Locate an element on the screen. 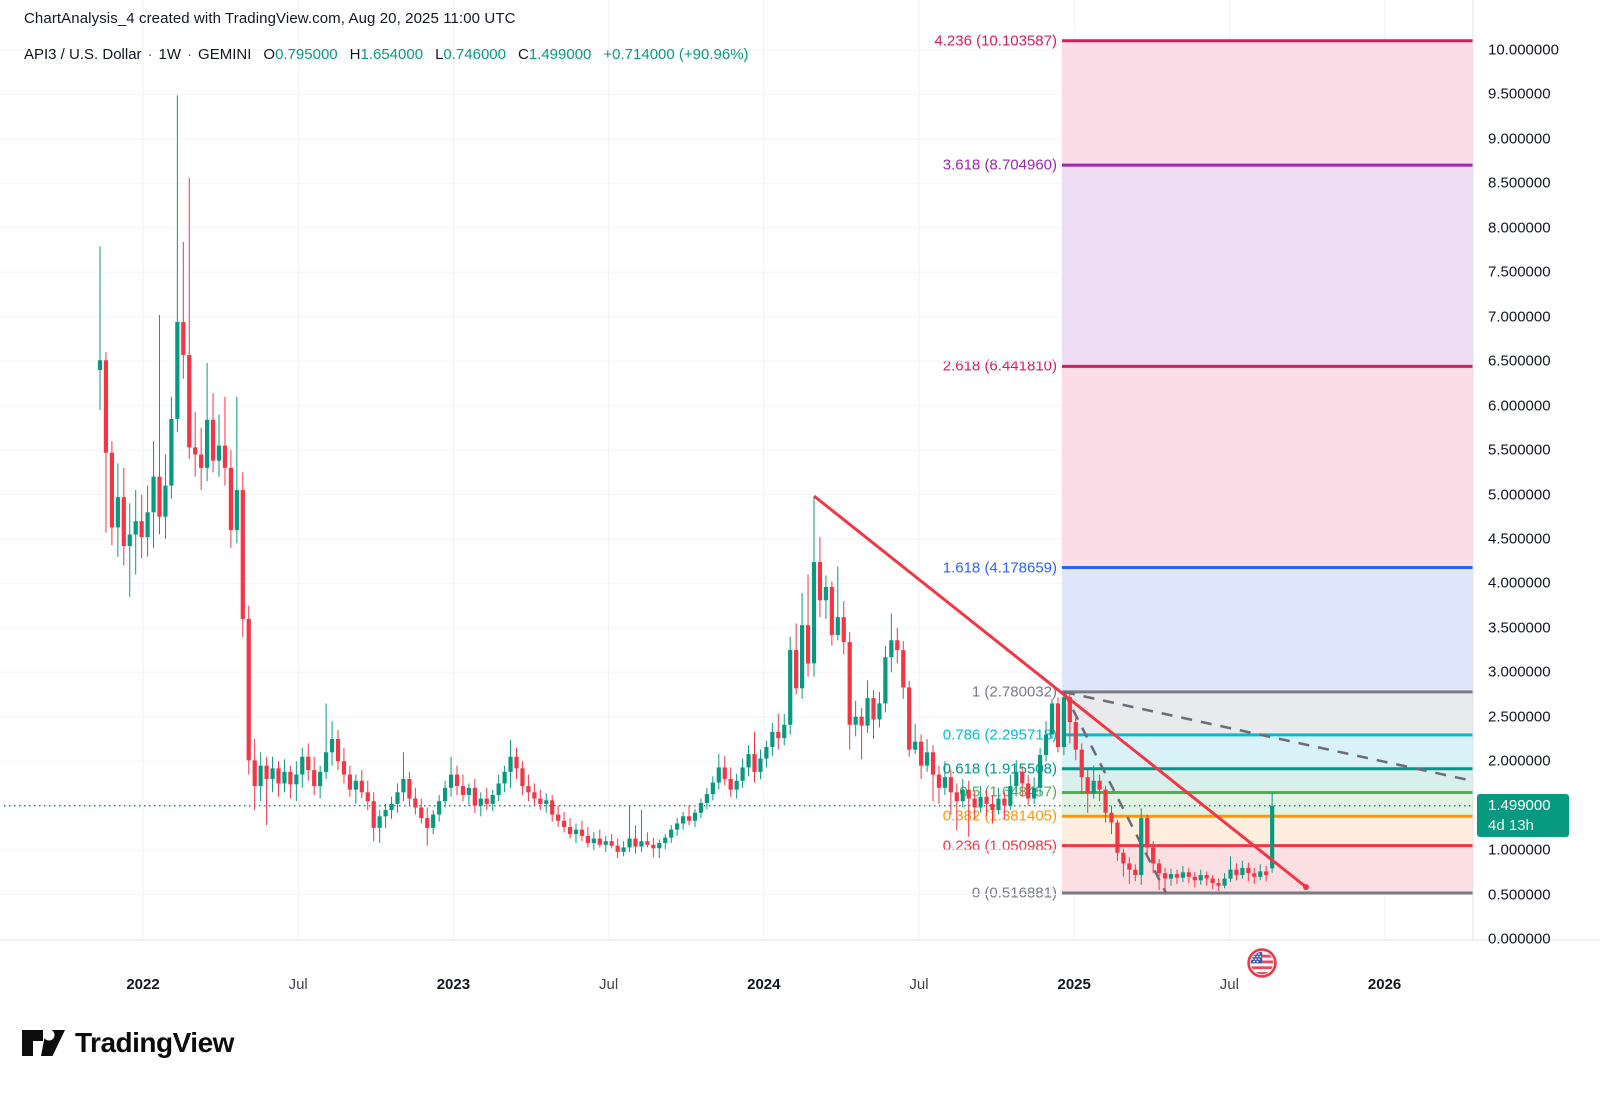 Image resolution: width=1600 pixels, height=1102 pixels. price-axis-label: 9.500000 is located at coordinates (1519, 94).